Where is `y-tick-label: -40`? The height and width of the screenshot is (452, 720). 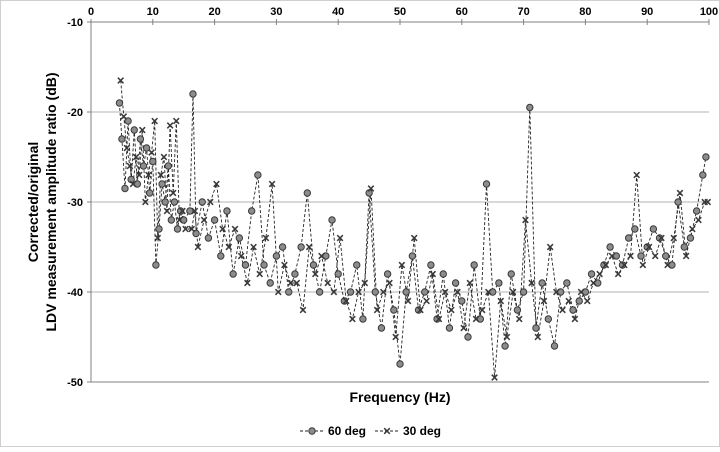
y-tick-label: -40 is located at coordinates (75, 293).